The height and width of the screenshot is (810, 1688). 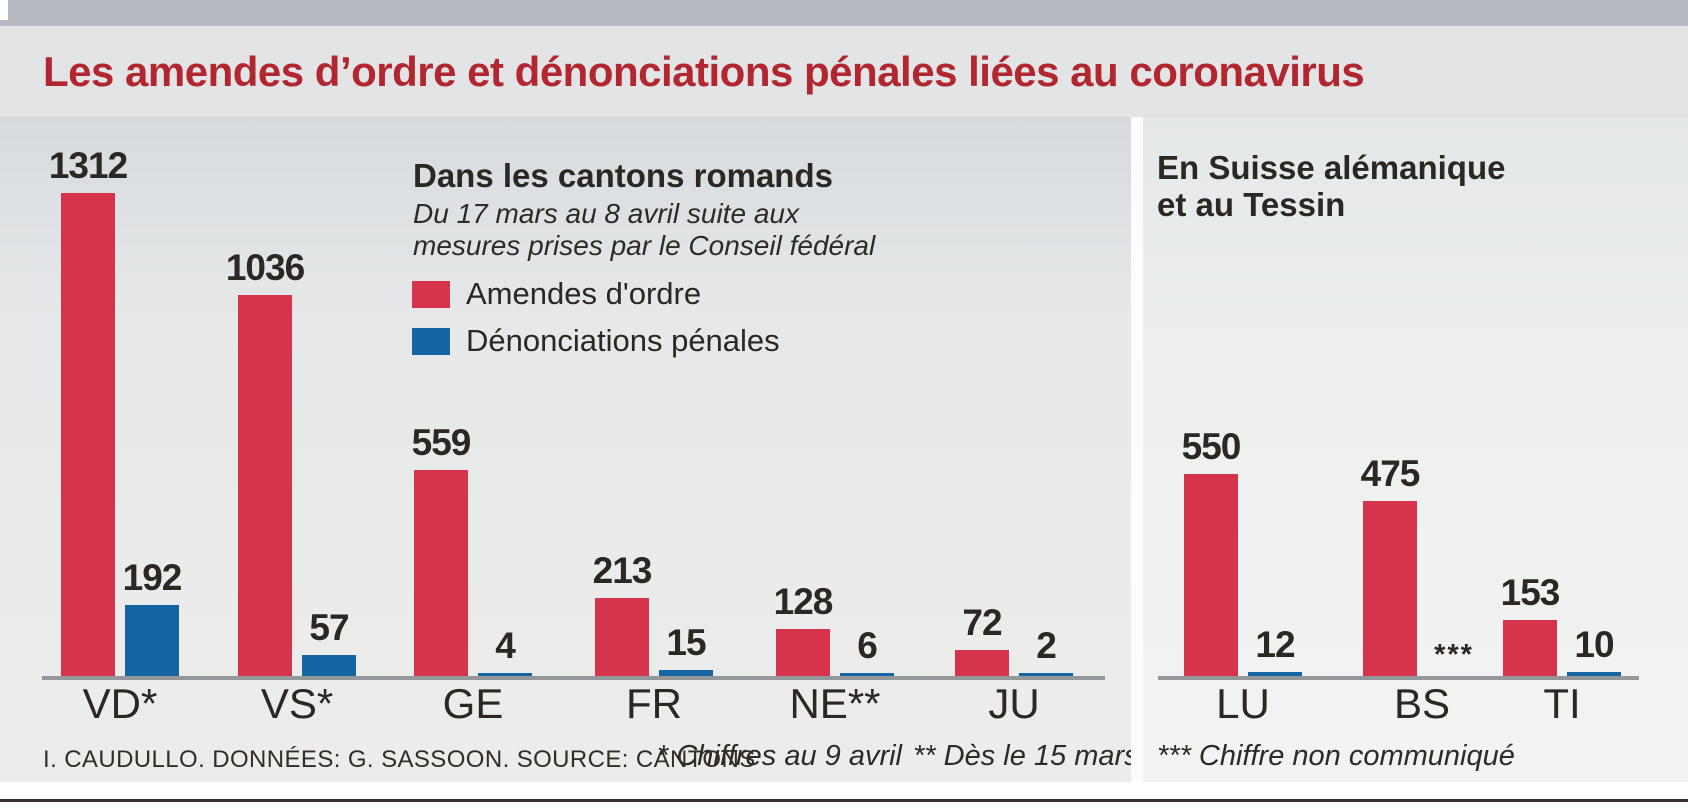 What do you see at coordinates (1046, 645) in the screenshot?
I see `value-label-denonciations: 2` at bounding box center [1046, 645].